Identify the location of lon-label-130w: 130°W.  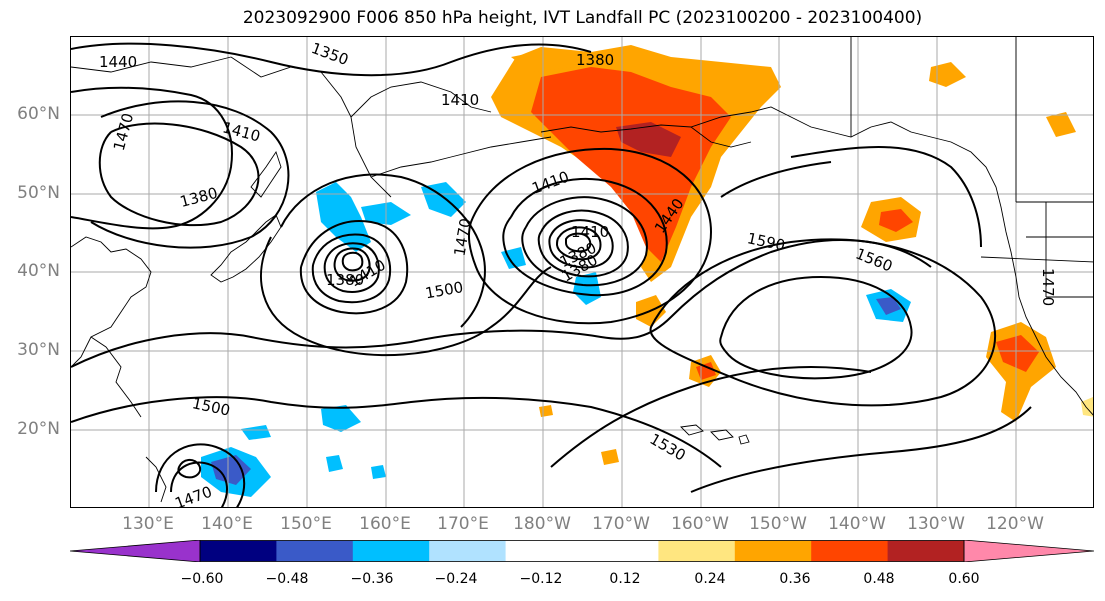
(936, 524).